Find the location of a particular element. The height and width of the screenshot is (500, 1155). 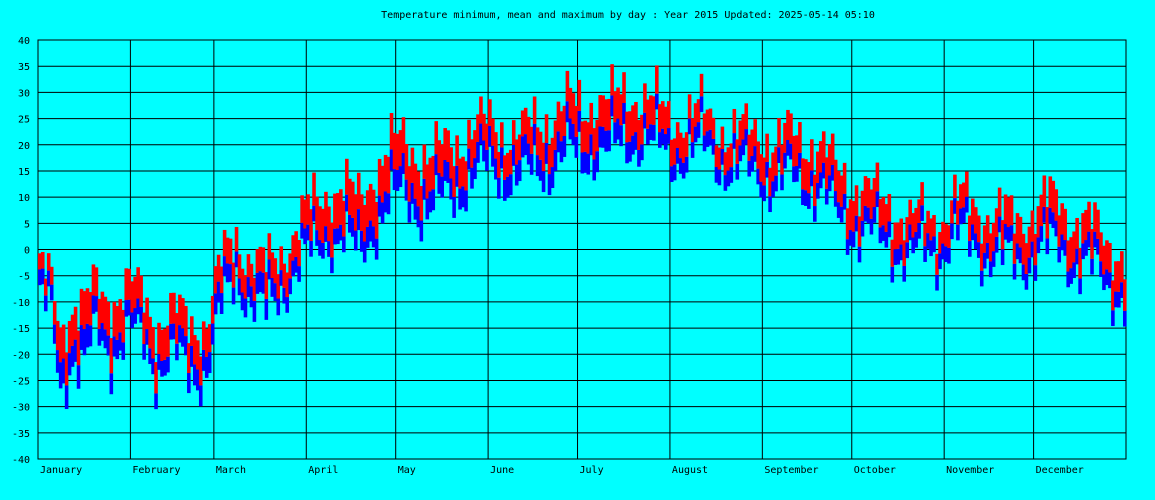

y-tick-label: 0 is located at coordinates (27, 251).